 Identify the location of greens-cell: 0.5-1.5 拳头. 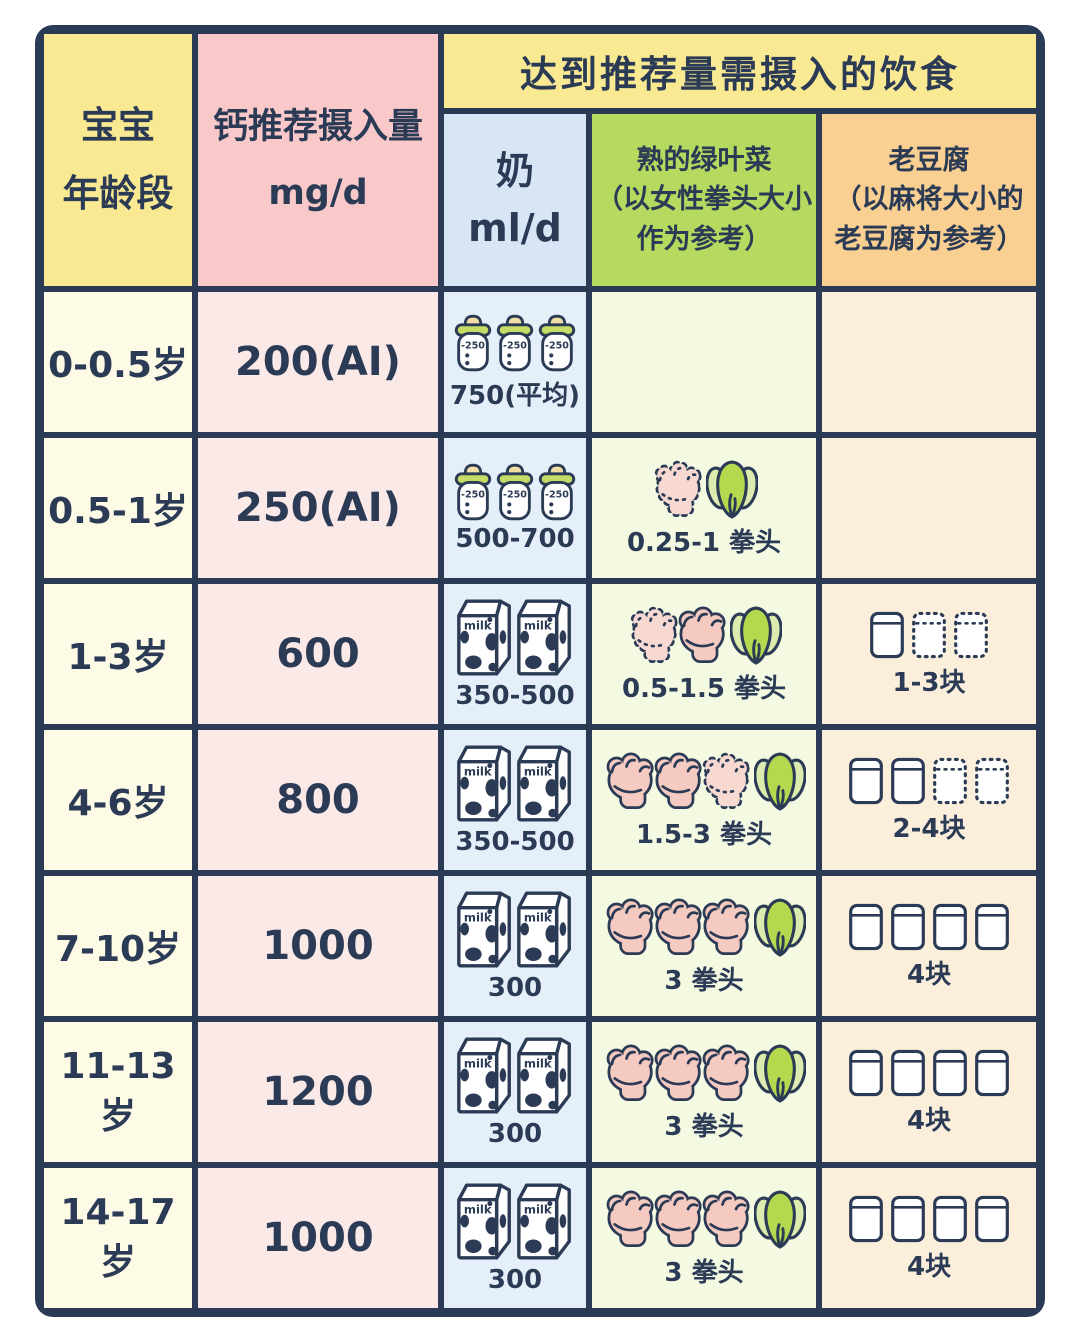
(704, 654).